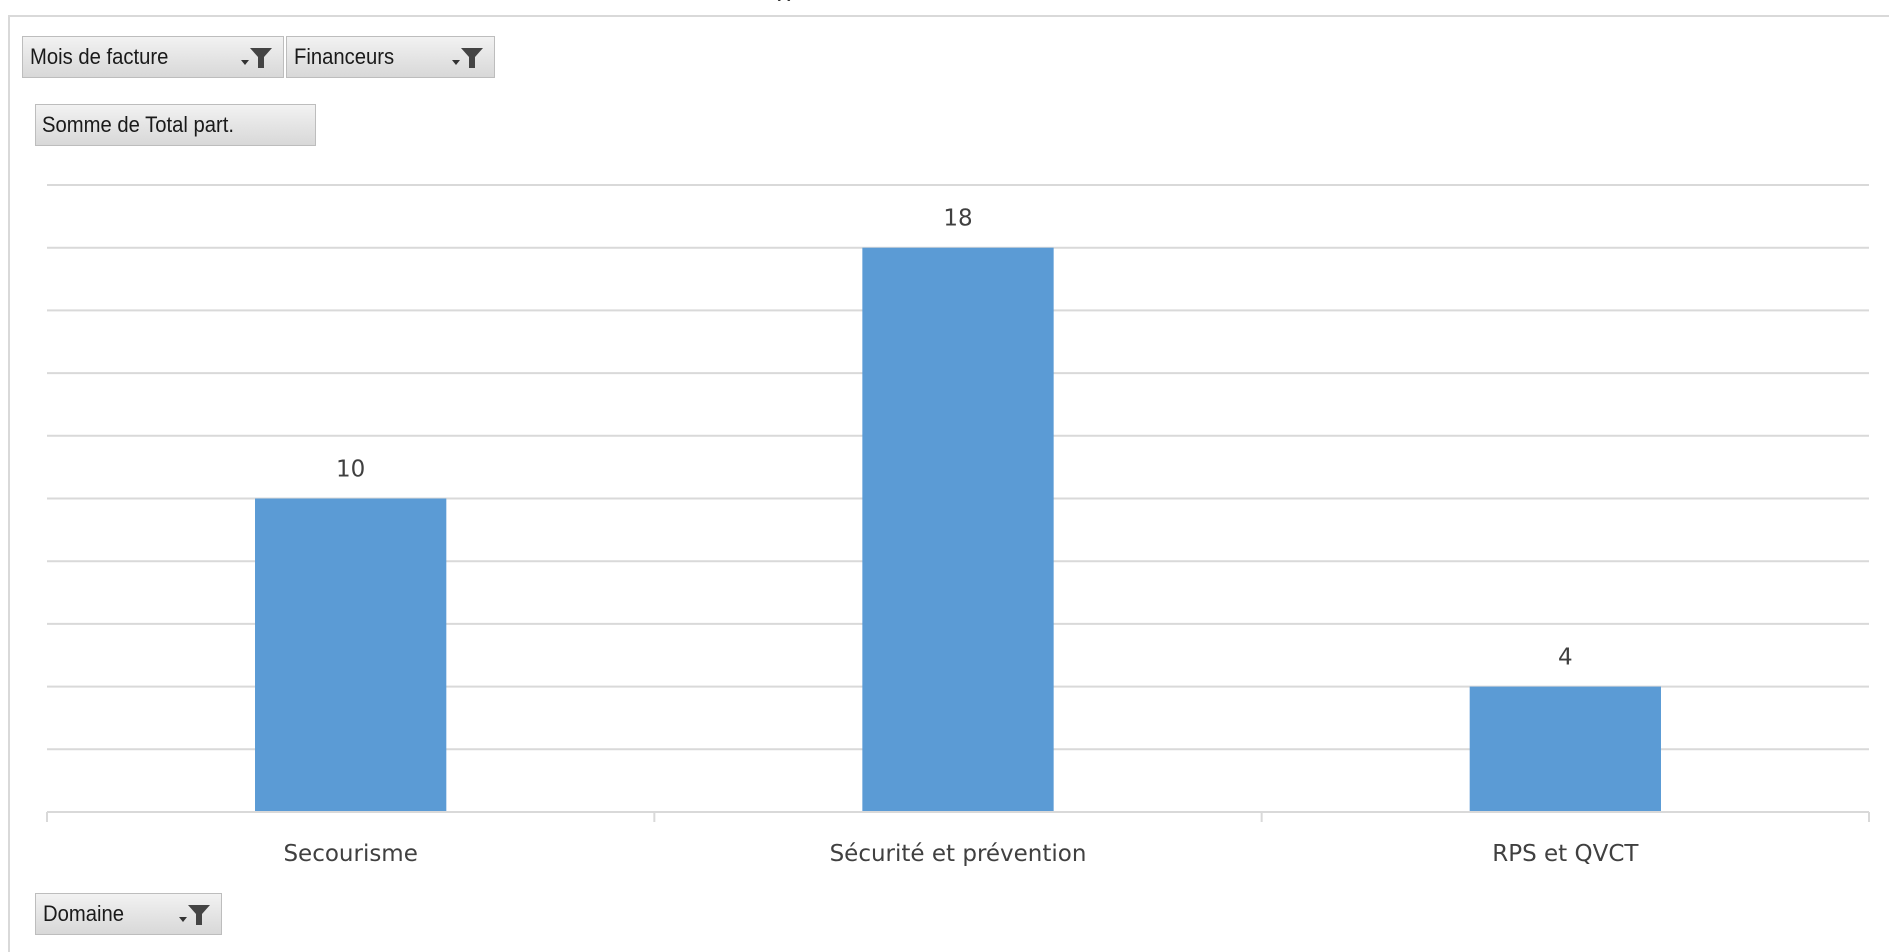 The image size is (1889, 952). I want to click on filter-label-domaine: Domaine, so click(84, 913).